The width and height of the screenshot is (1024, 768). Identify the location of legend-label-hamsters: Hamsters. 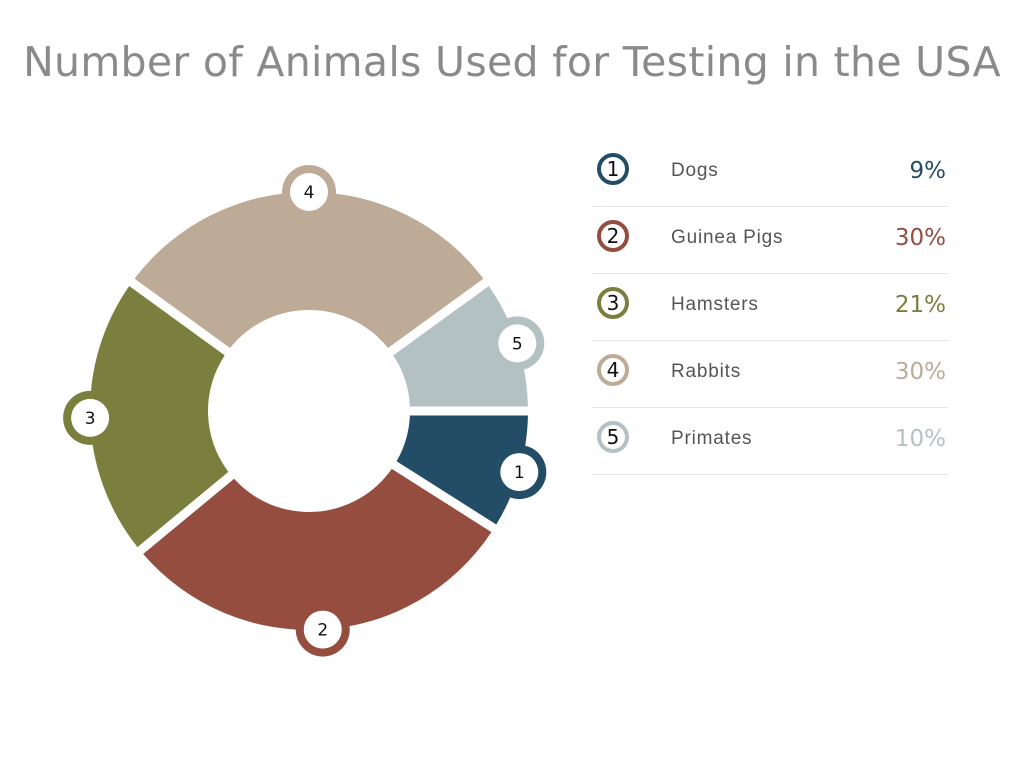
(715, 304).